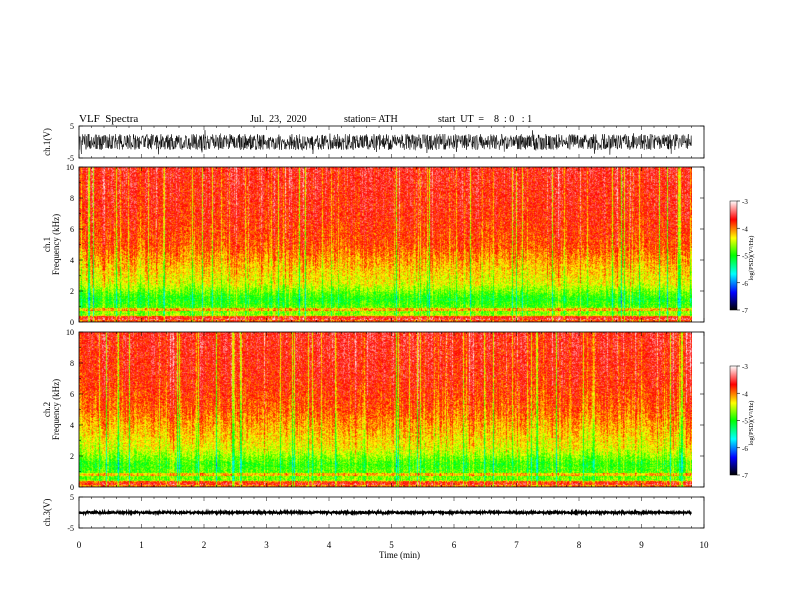 This screenshot has height=612, width=792. What do you see at coordinates (371, 119) in the screenshot?
I see `station-label: station= ATH` at bounding box center [371, 119].